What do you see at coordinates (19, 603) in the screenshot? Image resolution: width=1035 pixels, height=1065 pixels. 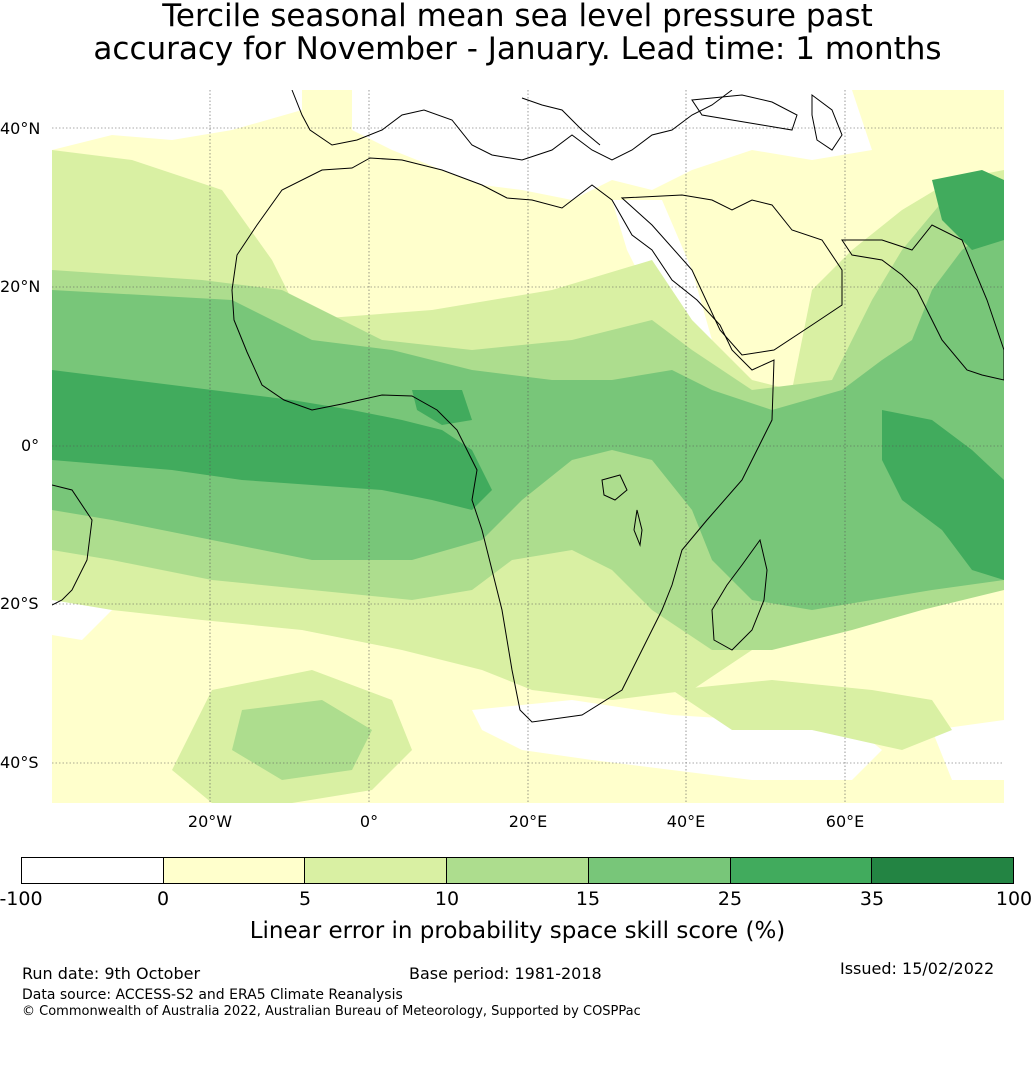 I see `lat-label-20s: 20°S` at bounding box center [19, 603].